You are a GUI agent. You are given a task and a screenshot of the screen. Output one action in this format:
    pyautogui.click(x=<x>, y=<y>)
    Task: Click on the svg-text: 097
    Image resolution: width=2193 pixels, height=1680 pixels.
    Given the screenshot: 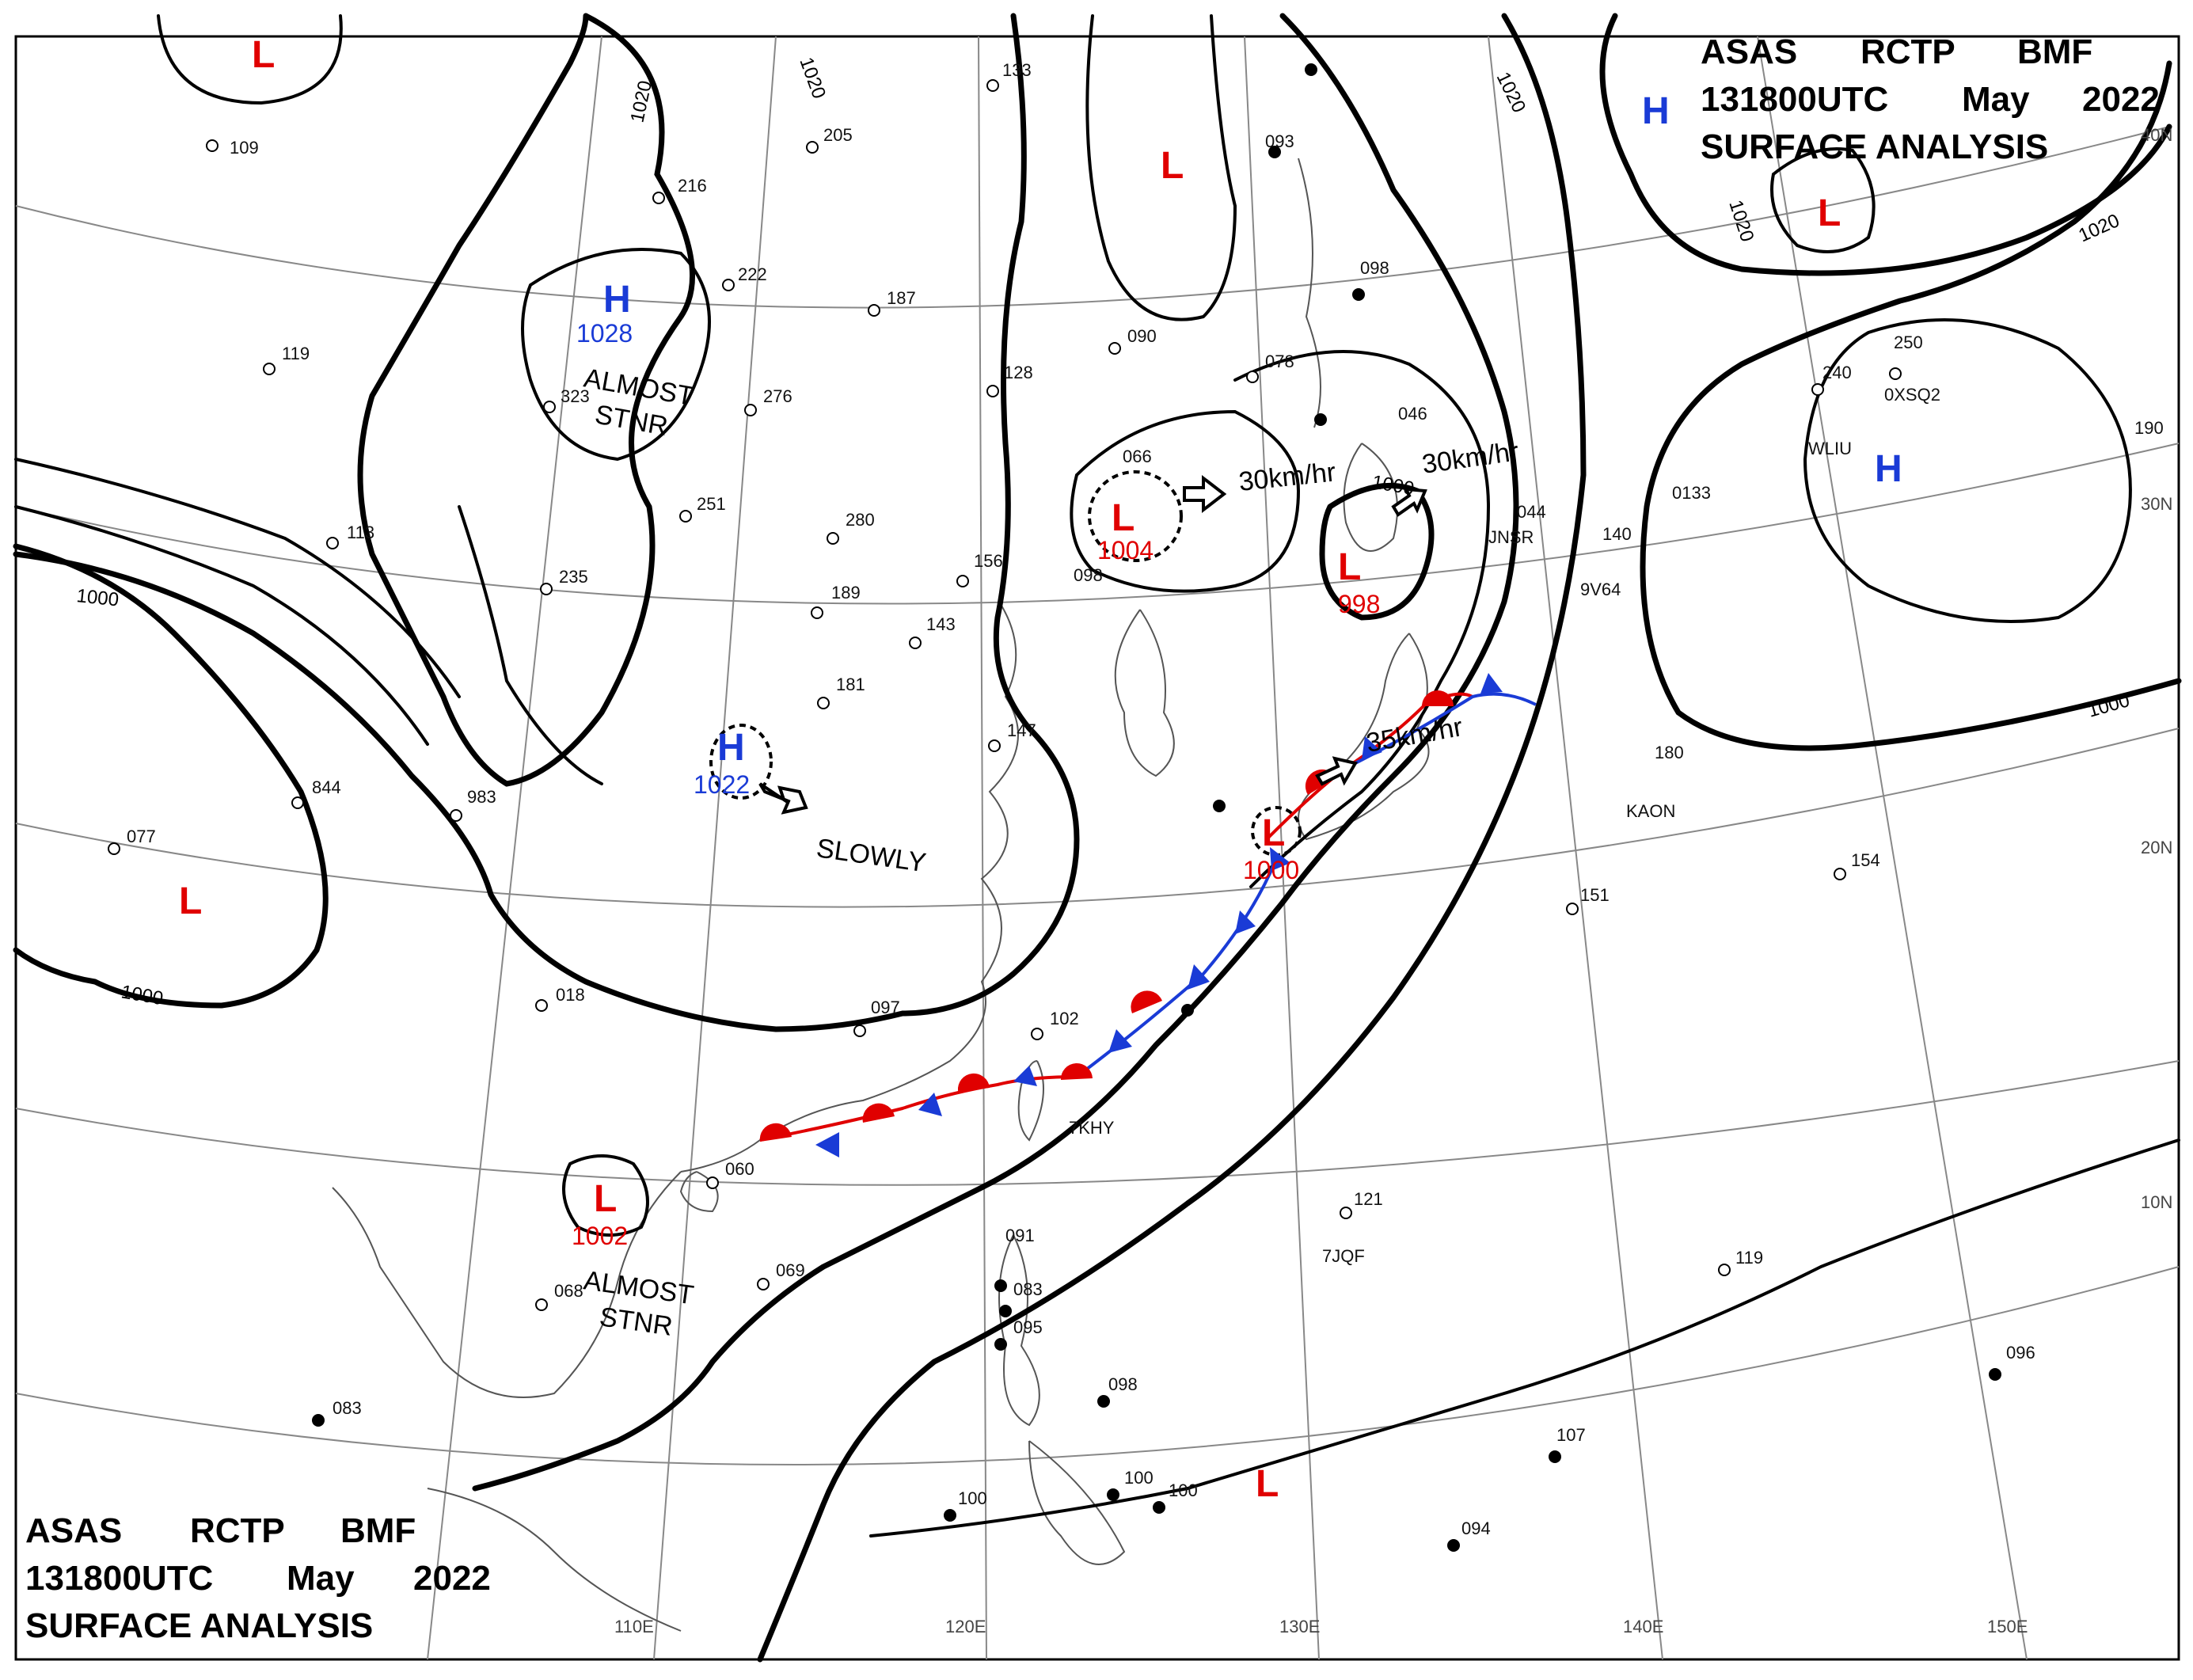 What is the action you would take?
    pyautogui.click(x=885, y=1007)
    